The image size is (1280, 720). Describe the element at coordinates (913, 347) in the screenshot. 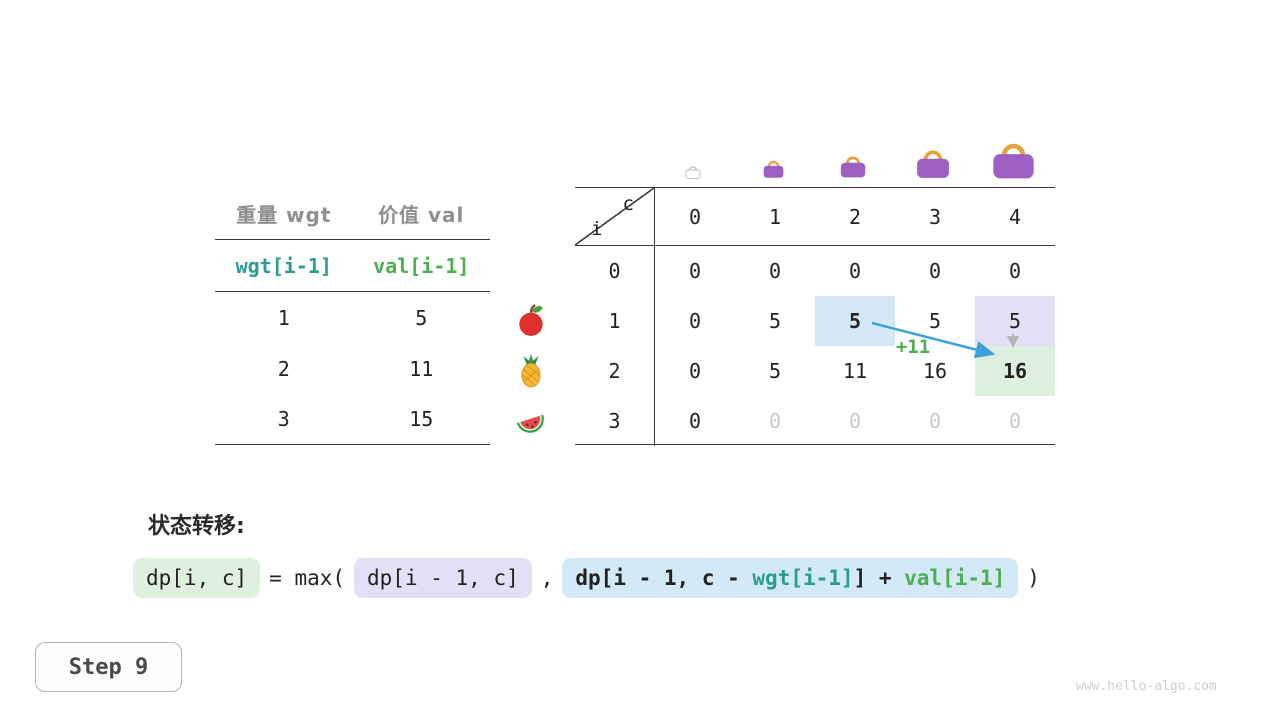

I see `add-value-annotation: +11` at that location.